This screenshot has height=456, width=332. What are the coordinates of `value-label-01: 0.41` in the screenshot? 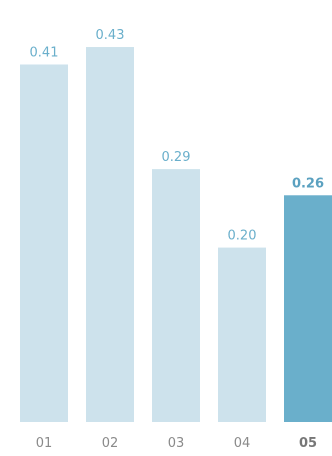 It's located at (44, 52).